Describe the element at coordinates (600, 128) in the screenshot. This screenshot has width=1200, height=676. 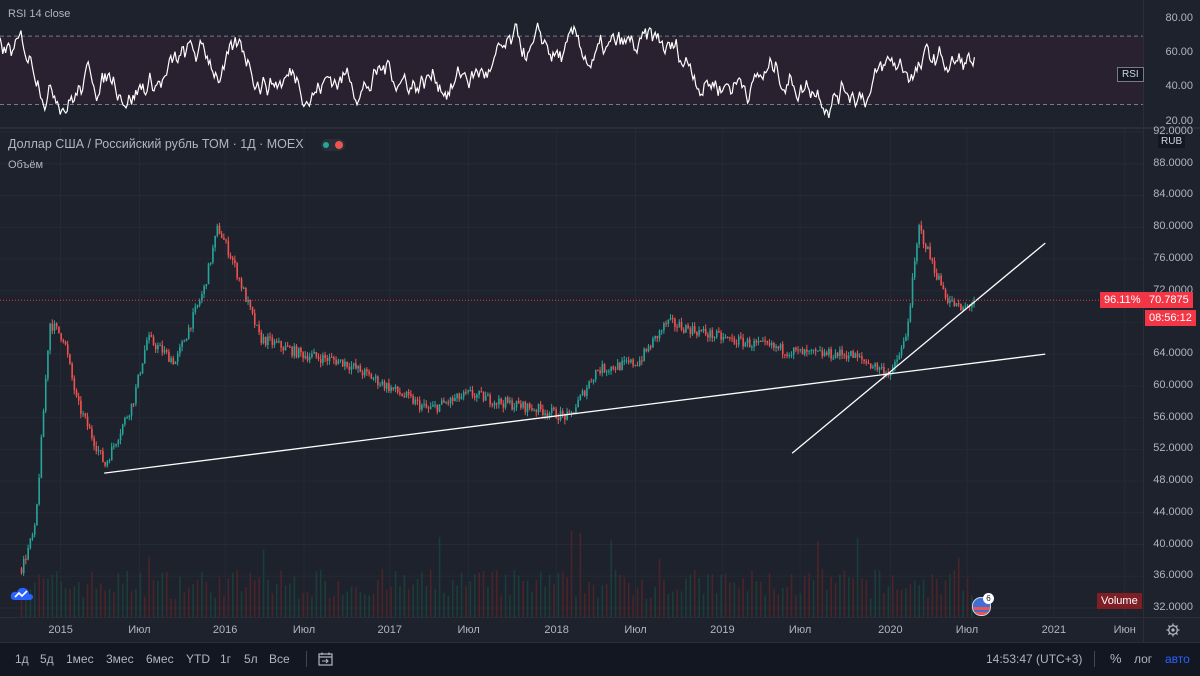
I see `pane-separator` at that location.